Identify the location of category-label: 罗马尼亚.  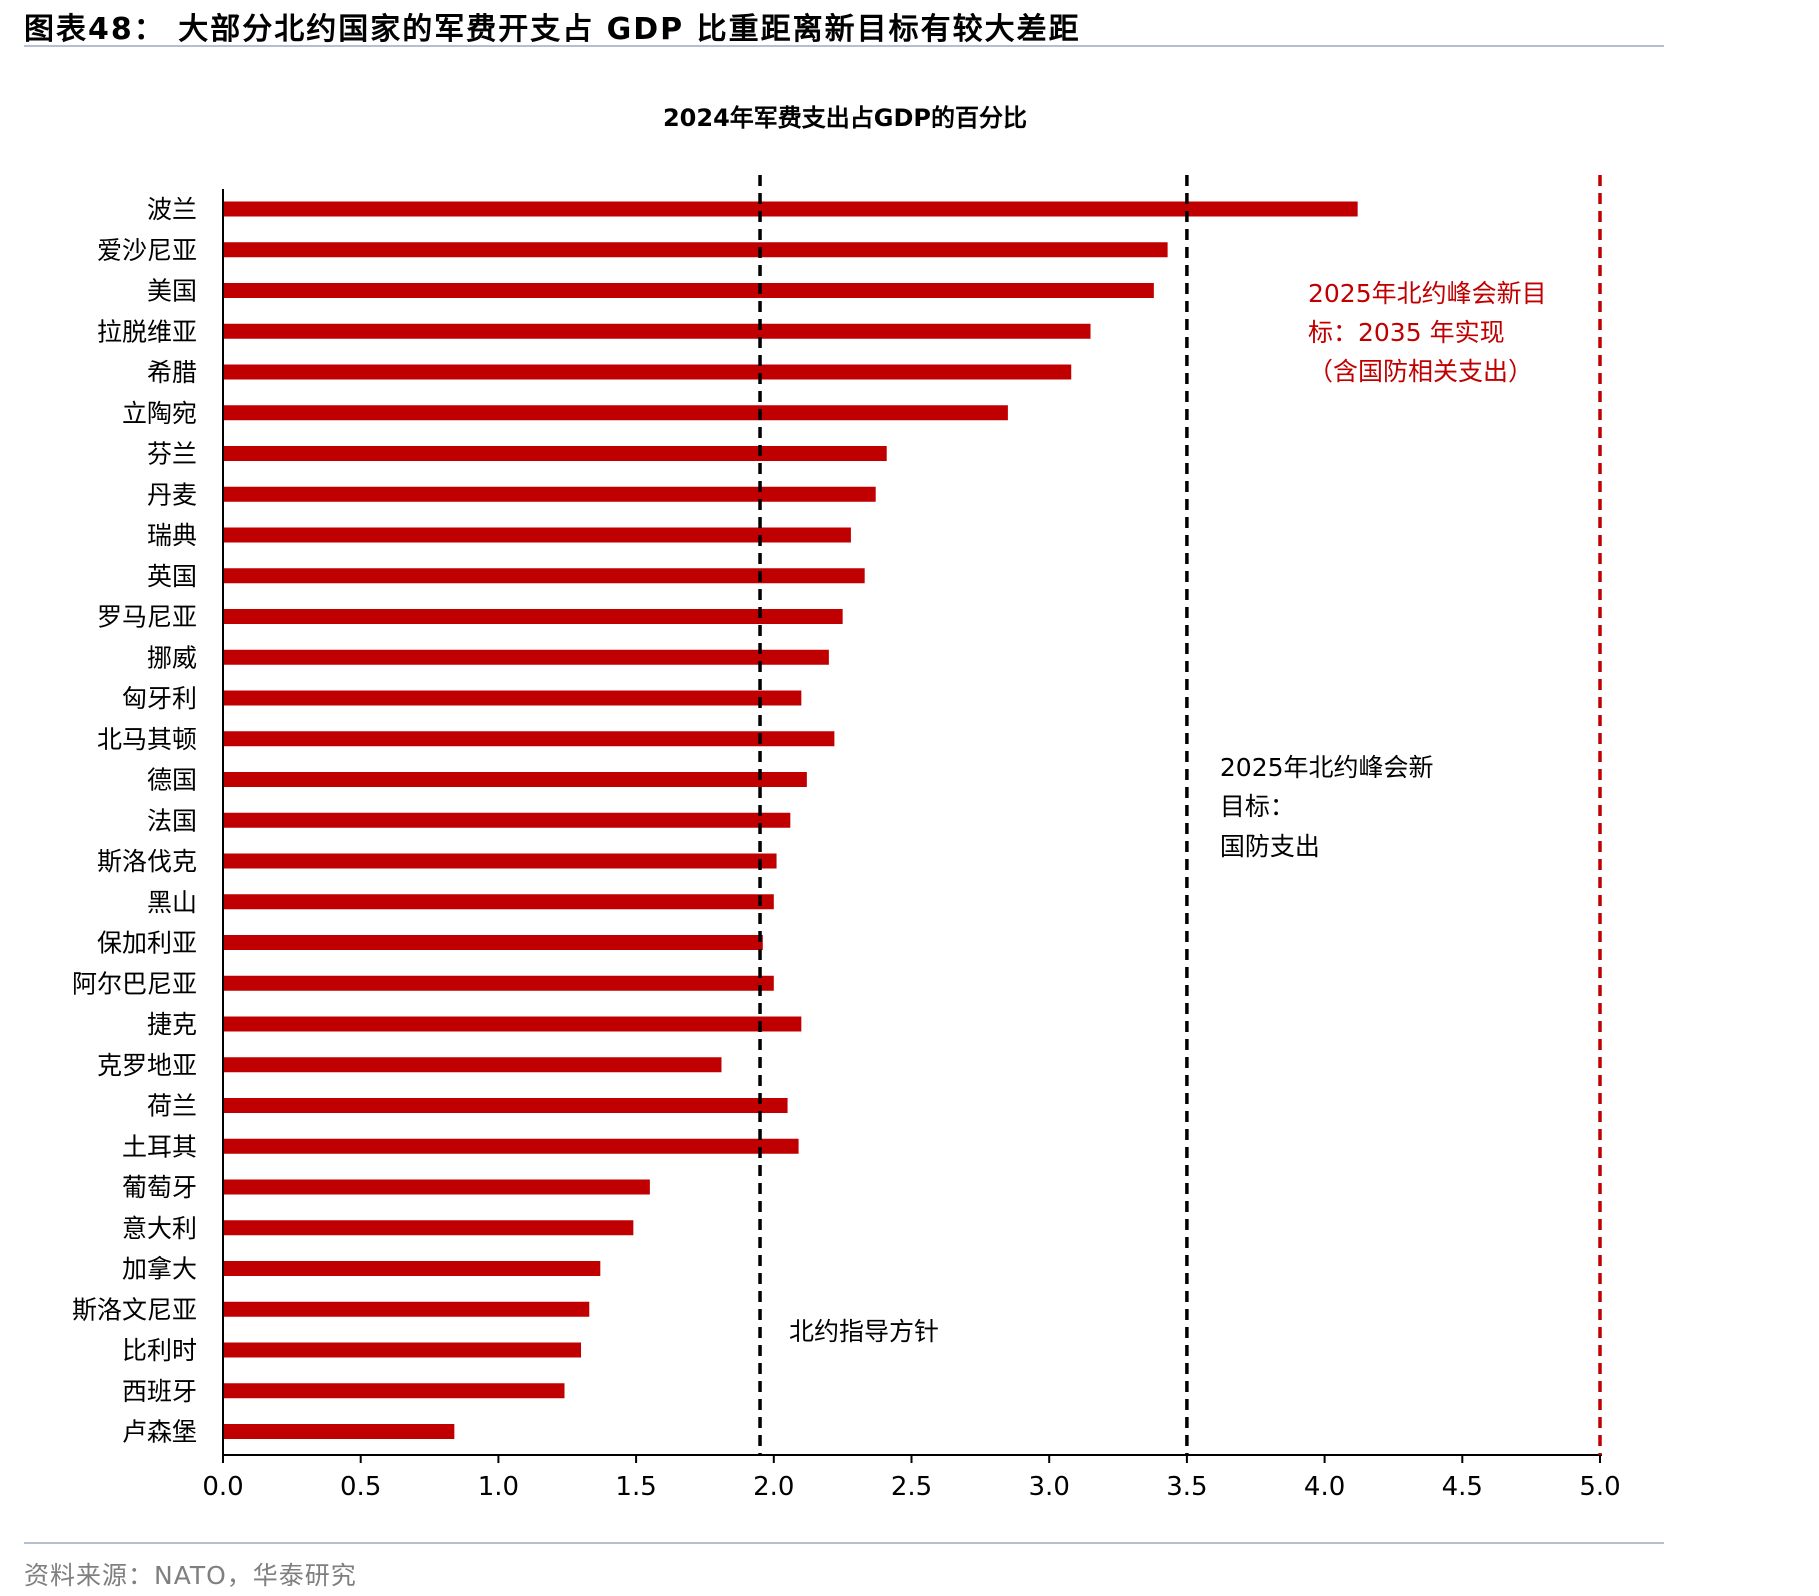
(147, 617).